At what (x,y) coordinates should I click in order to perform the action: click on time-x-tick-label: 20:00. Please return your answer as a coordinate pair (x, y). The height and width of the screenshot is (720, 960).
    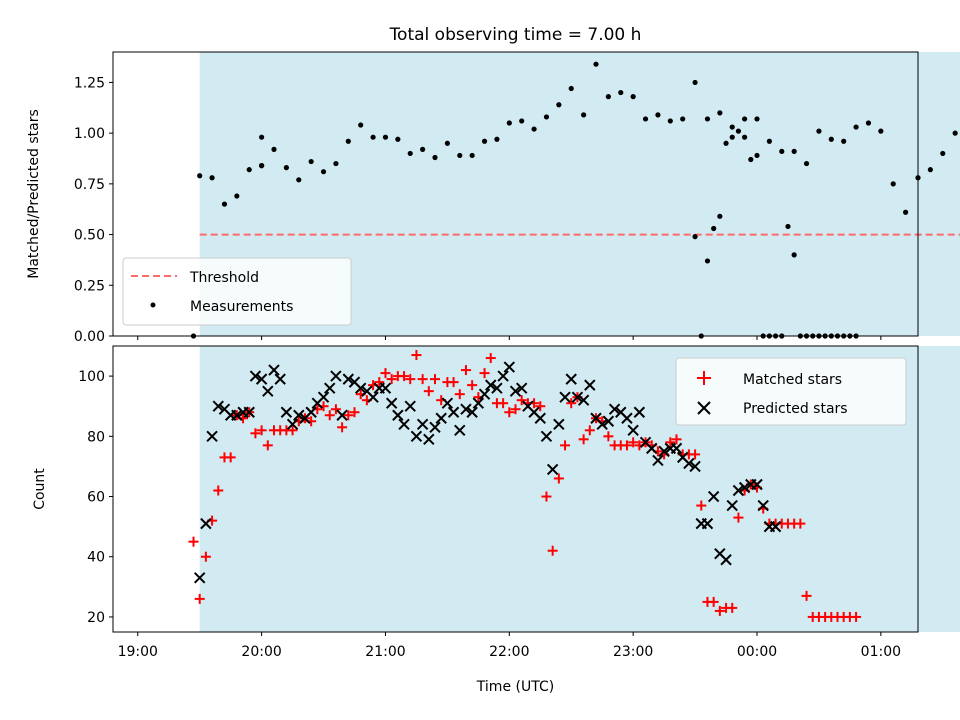
    Looking at the image, I should click on (261, 652).